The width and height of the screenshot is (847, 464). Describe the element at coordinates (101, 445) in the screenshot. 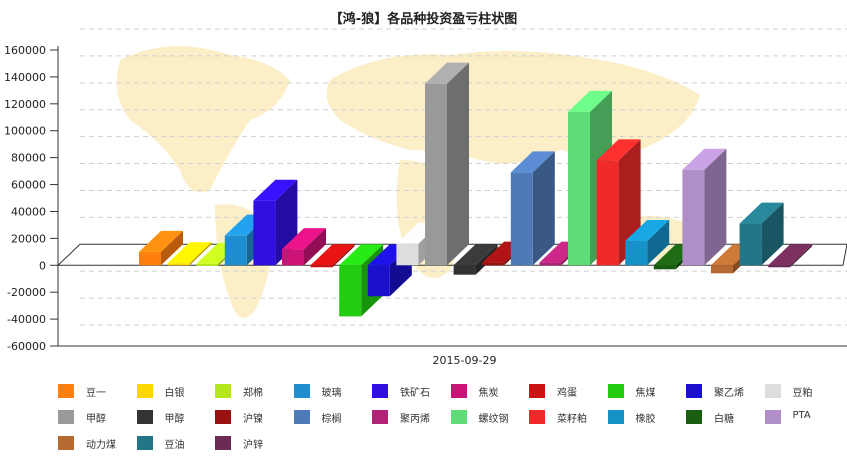

I see `legend-label: 动力煤` at that location.